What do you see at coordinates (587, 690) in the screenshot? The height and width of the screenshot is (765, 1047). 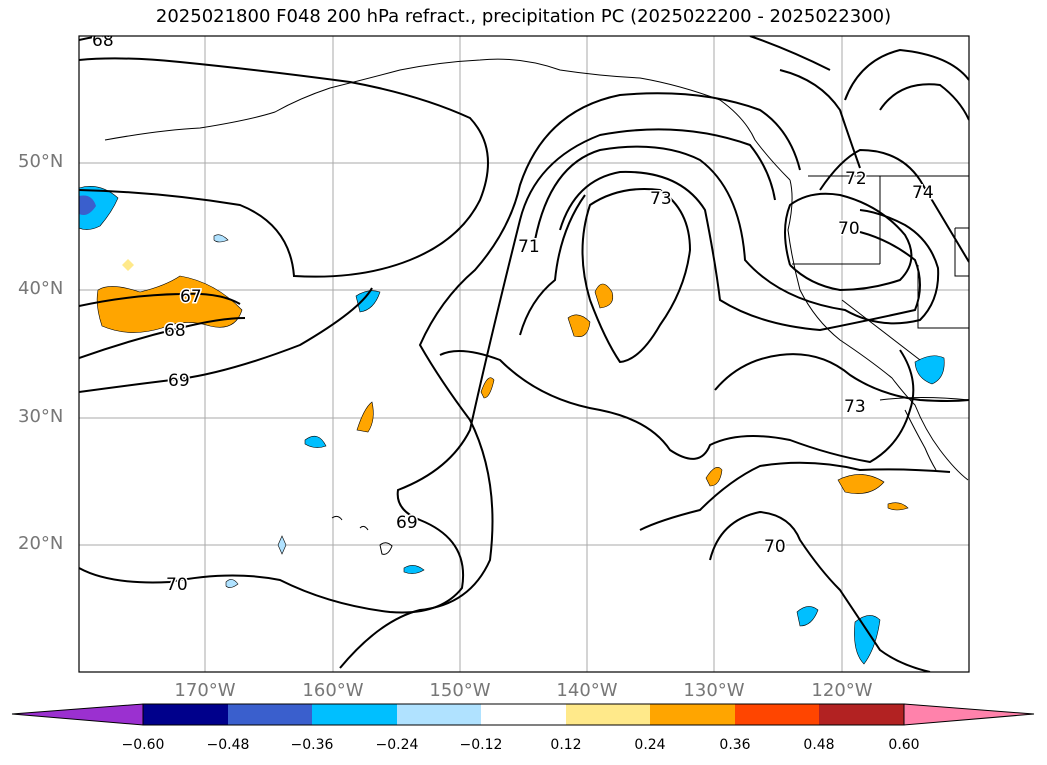 I see `lon-label: 140°W` at bounding box center [587, 690].